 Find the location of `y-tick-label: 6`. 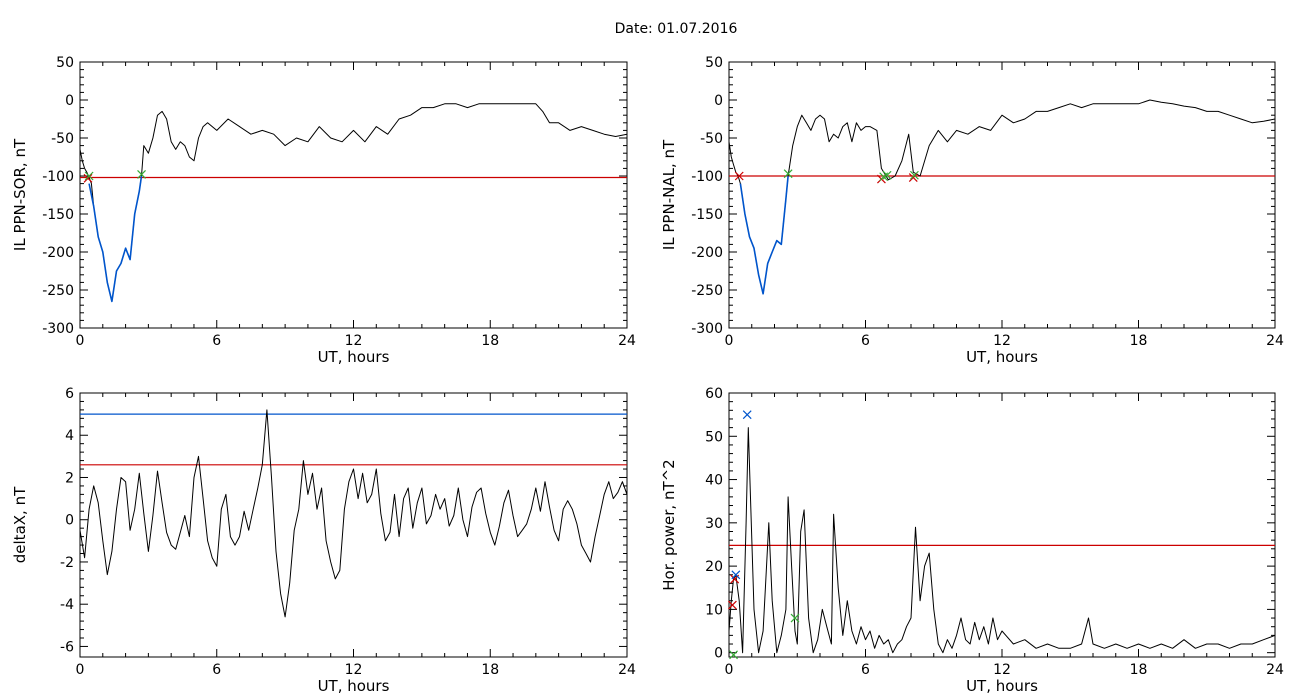

y-tick-label: 6 is located at coordinates (69, 394).